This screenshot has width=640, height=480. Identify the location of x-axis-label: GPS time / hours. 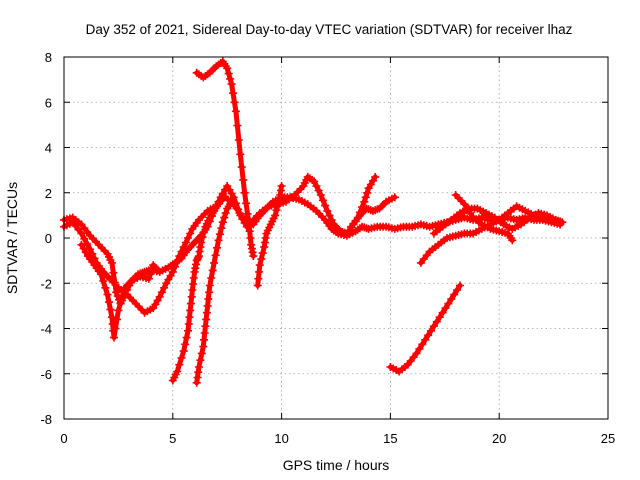
(336, 465).